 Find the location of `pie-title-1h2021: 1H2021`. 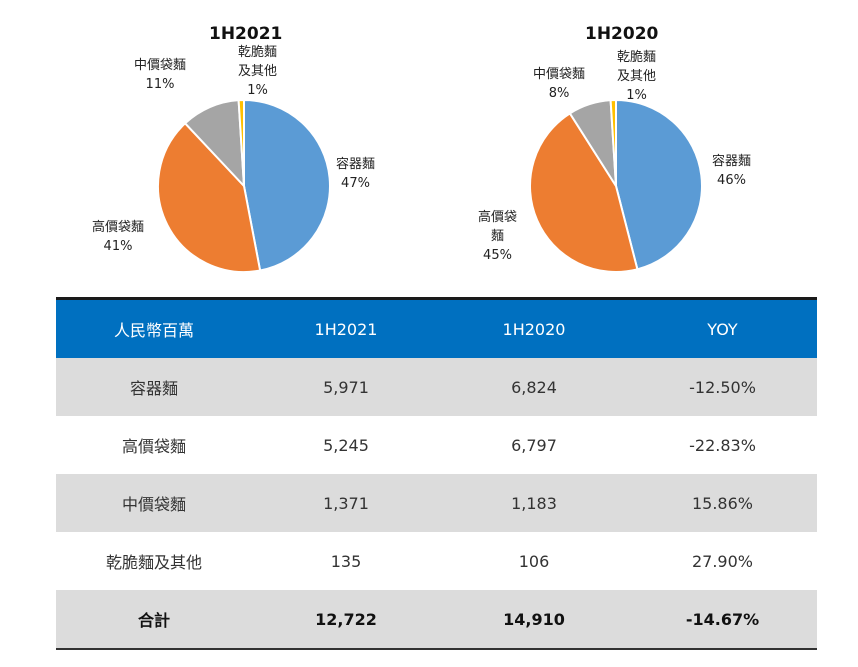

pie-title-1h2021: 1H2021 is located at coordinates (246, 34).